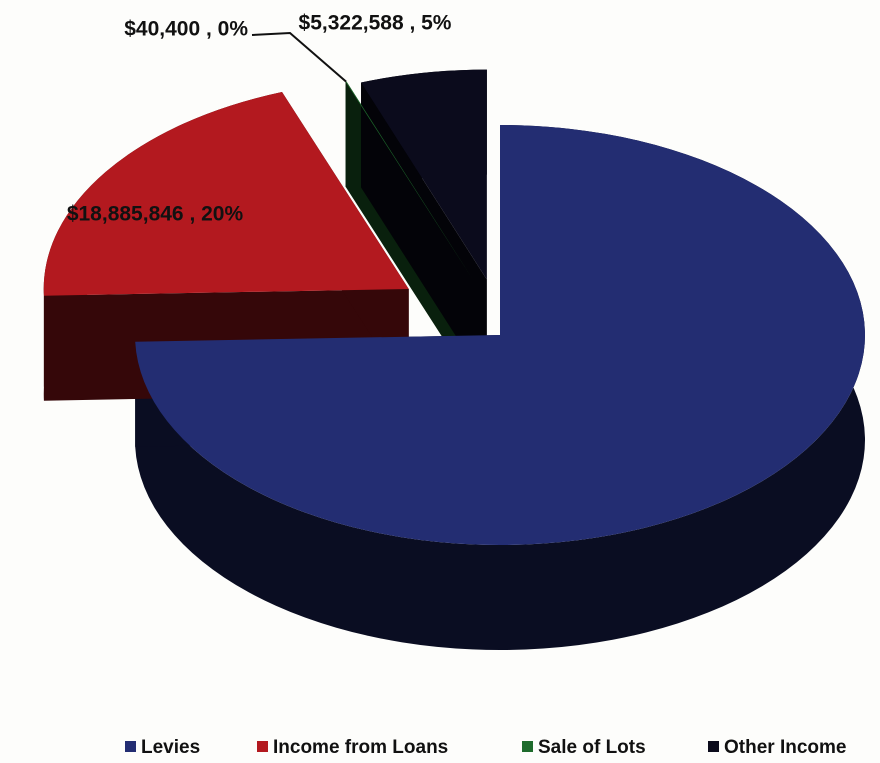 This screenshot has width=880, height=763. Describe the element at coordinates (170, 747) in the screenshot. I see `legend-label: Levies` at that location.